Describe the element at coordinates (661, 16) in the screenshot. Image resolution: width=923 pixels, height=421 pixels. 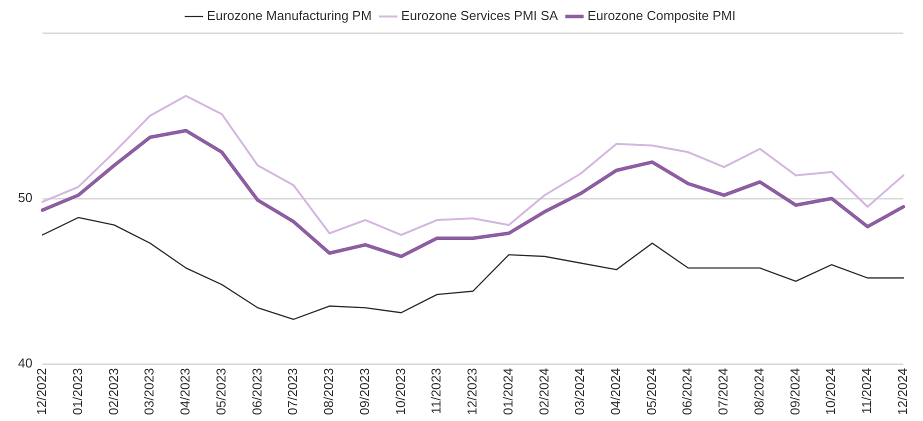
I see `legend-label: Eurozone Composite PMI` at that location.